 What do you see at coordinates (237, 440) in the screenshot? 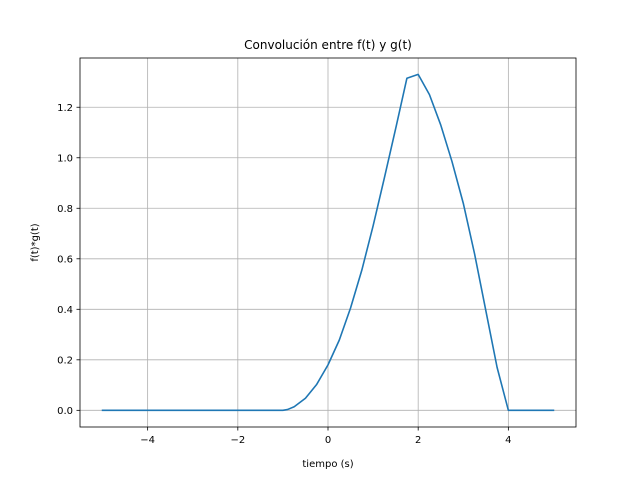
I see `x-tick-label: −2` at bounding box center [237, 440].